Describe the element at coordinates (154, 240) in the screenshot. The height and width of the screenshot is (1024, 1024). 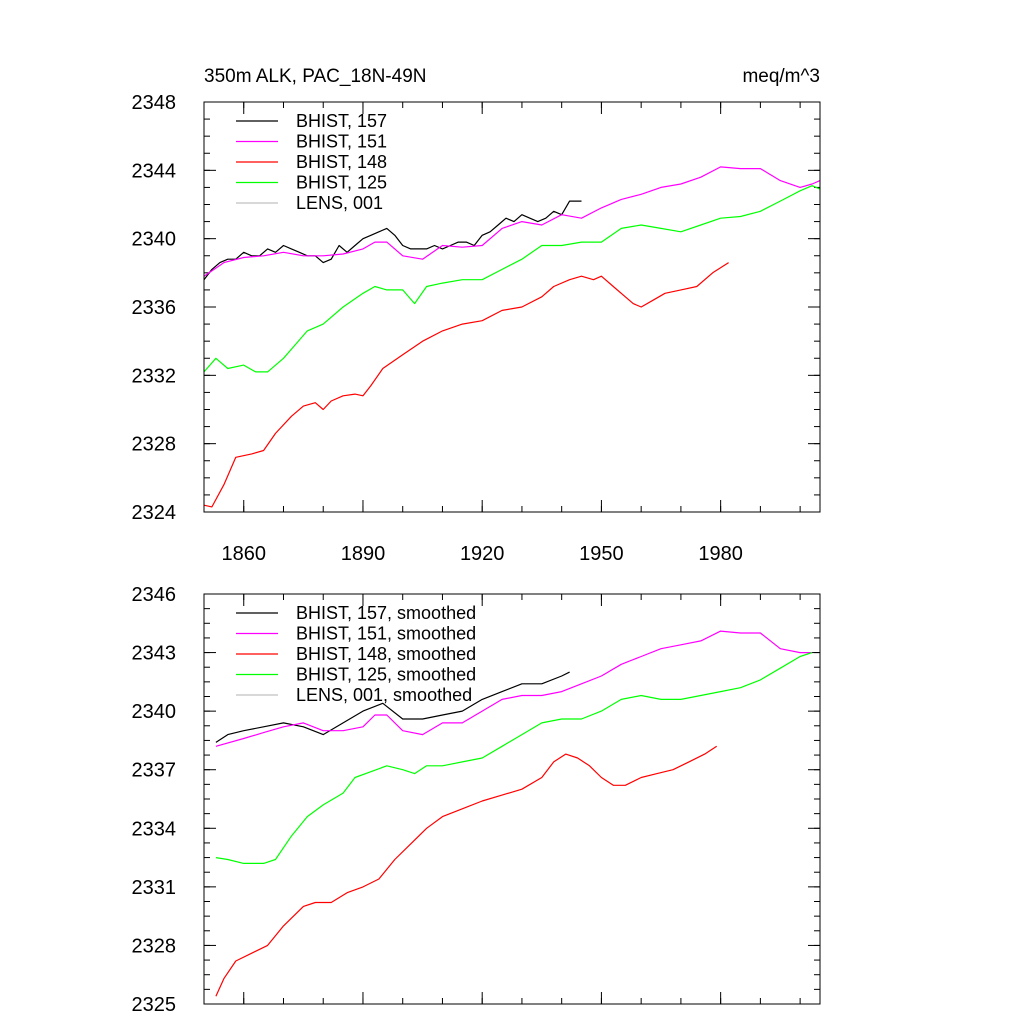
I see `panel-0-ytick-label: 2340` at that location.